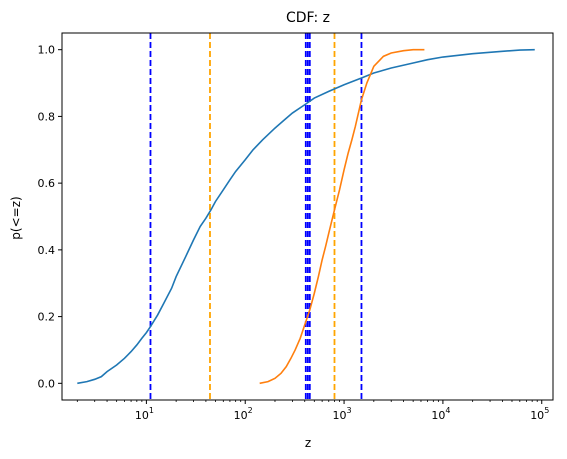 The image size is (567, 459). Describe the element at coordinates (308, 443) in the screenshot. I see `x-axis-label: z` at that location.